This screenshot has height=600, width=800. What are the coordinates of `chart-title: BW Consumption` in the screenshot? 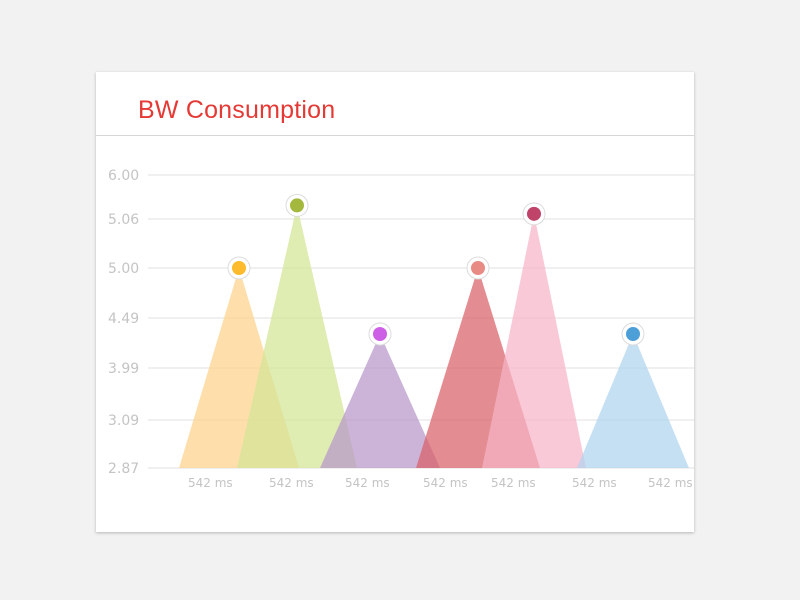 It's located at (237, 110).